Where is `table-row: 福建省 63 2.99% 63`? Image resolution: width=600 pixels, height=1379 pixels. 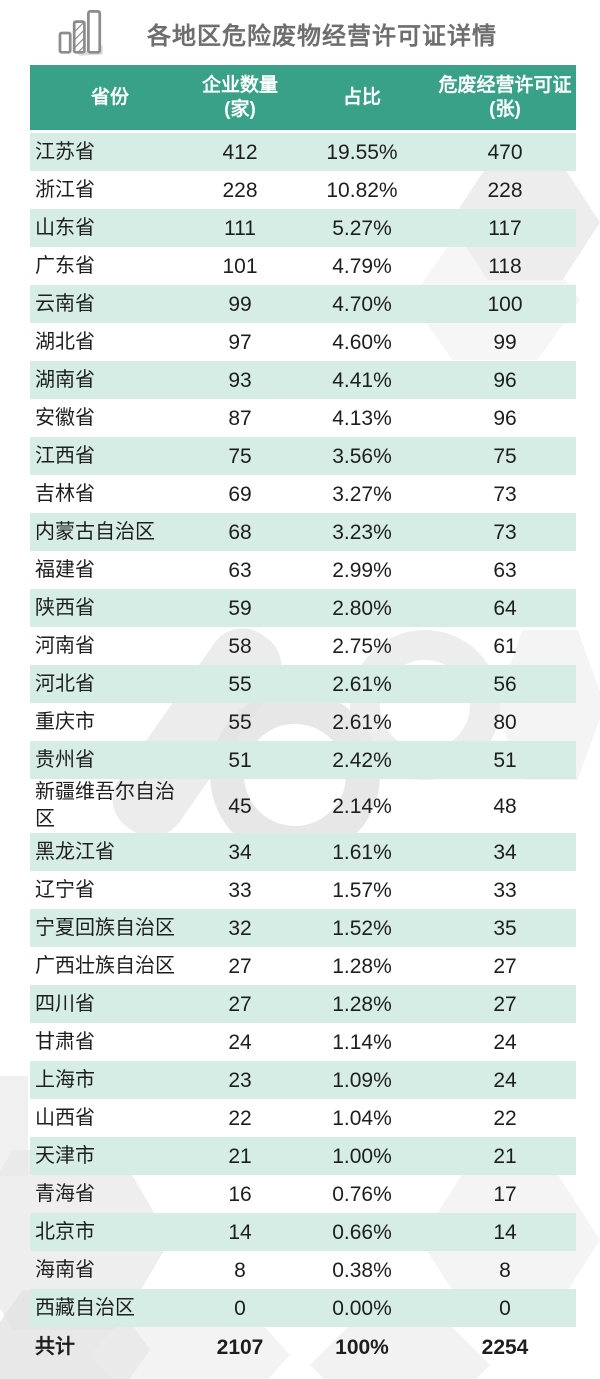 table-row: 福建省 63 2.99% 63 is located at coordinates (303, 570).